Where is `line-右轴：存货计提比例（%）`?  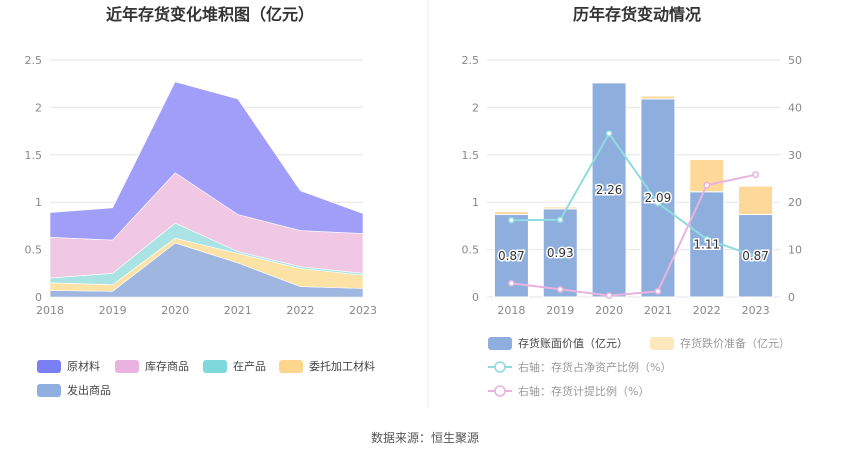 line-右轴：存货计提比例（%） is located at coordinates (633, 235).